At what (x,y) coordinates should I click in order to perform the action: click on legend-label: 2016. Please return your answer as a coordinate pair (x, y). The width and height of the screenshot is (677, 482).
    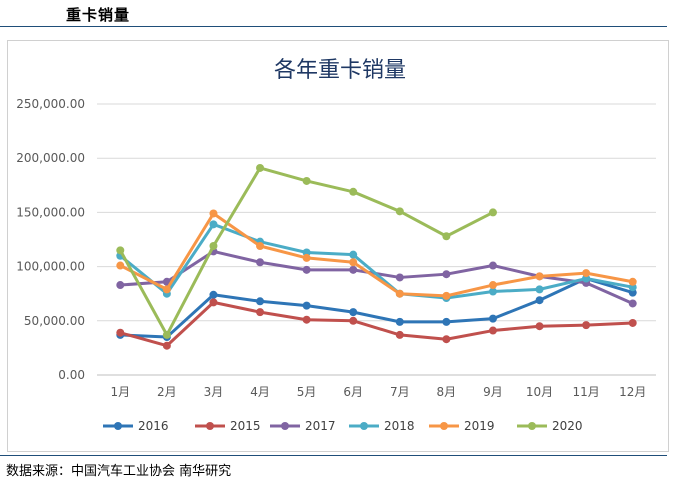
    Looking at the image, I should click on (153, 426).